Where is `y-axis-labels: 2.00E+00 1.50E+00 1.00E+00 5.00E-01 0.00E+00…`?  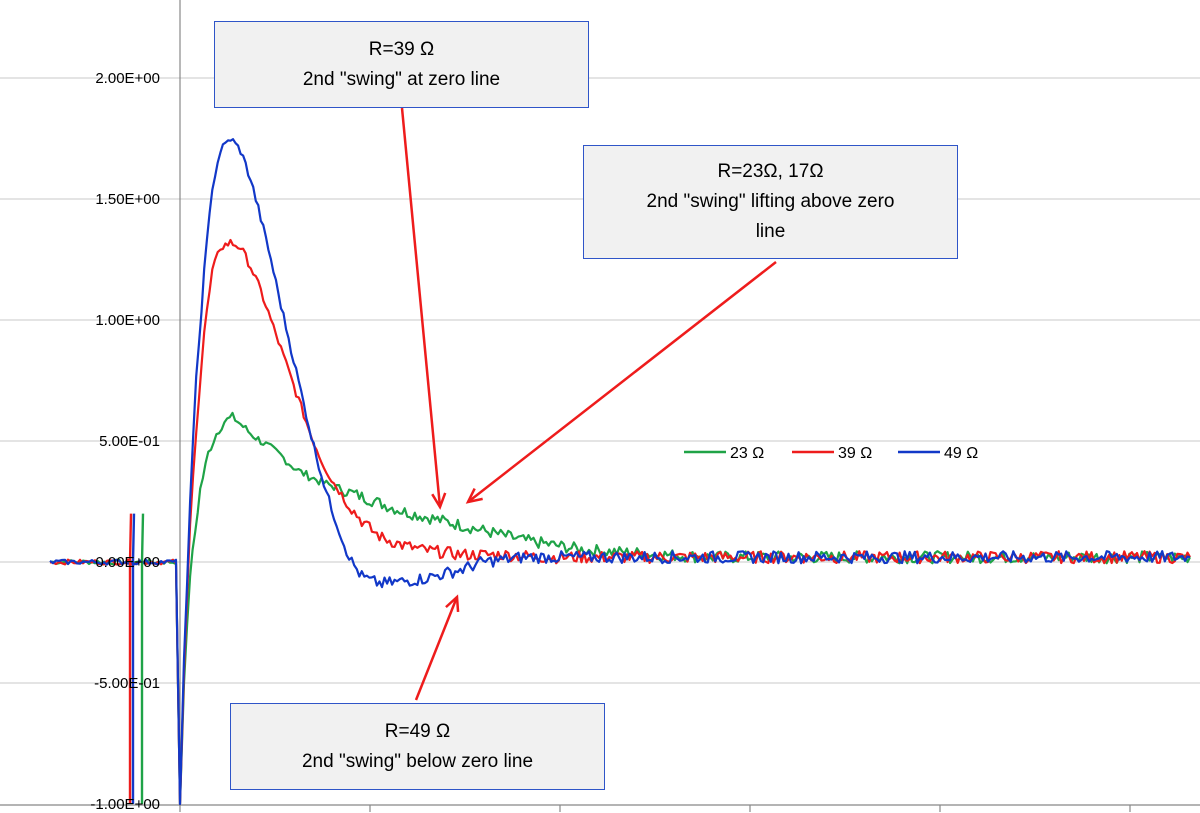 y-axis-labels: 2.00E+00 1.50E+00 1.00E+00 5.00E-01 0.00E+00… is located at coordinates (125, 441).